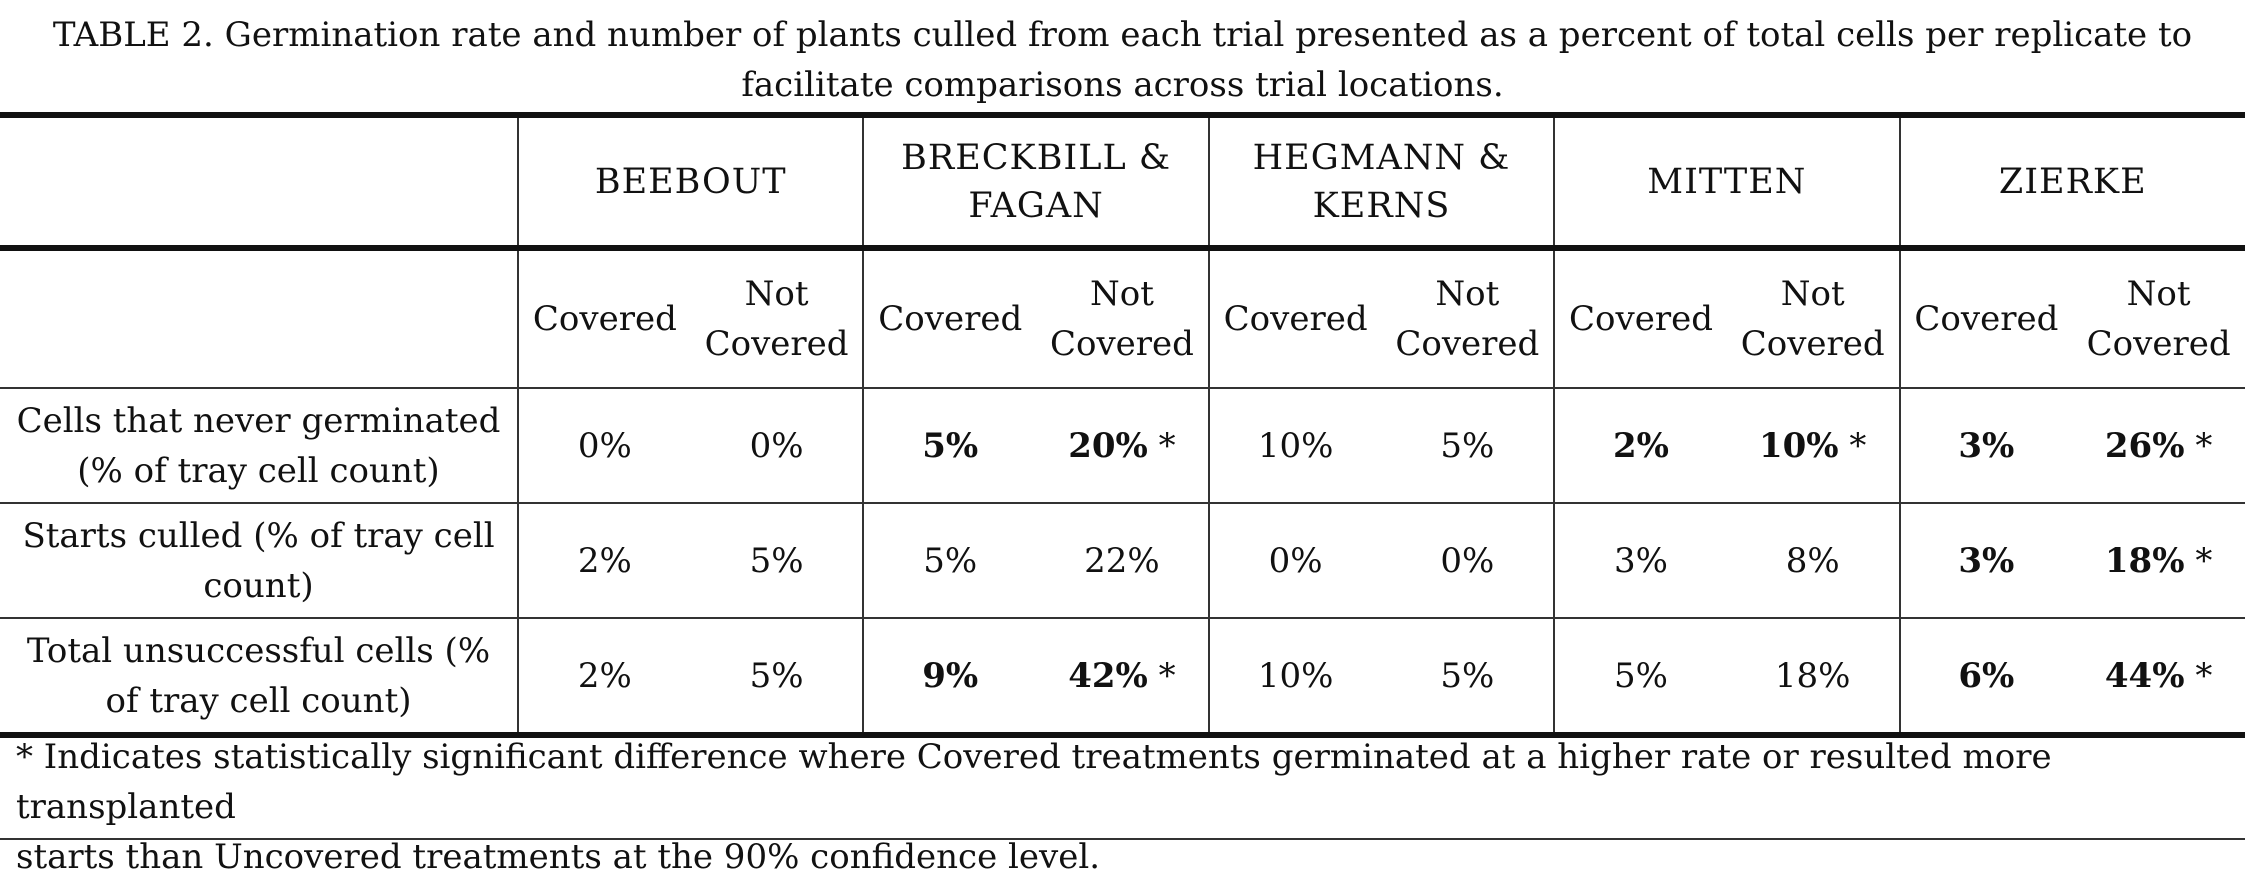  I want to click on cell-value: 20%, so click(1108, 445).